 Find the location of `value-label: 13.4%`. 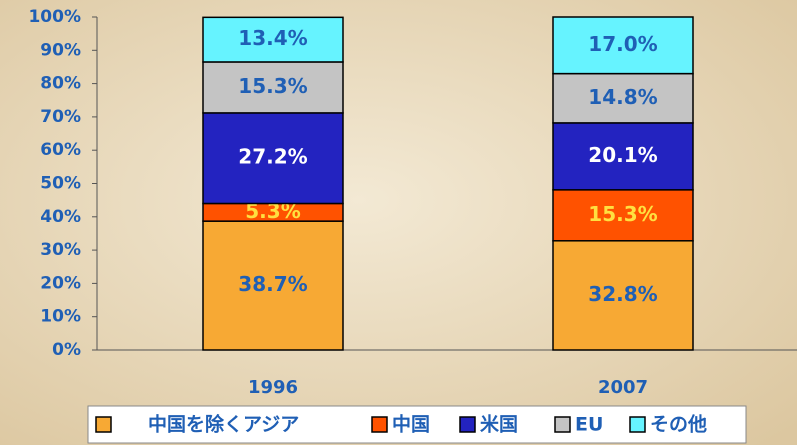

value-label: 13.4% is located at coordinates (272, 38).